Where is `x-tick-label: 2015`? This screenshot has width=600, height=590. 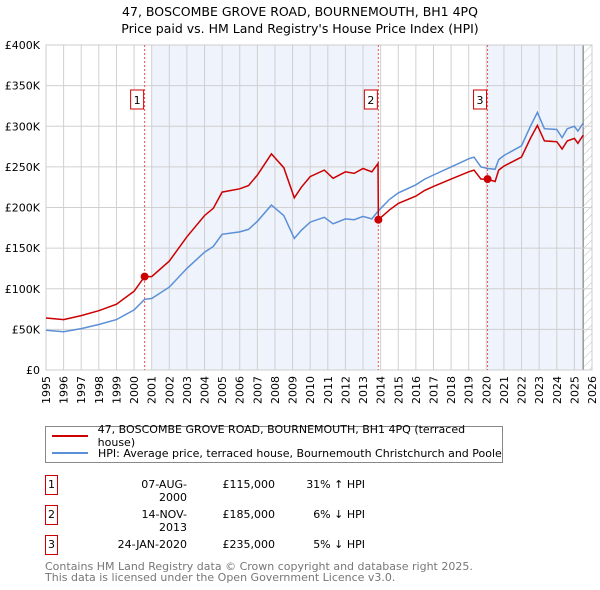
x-tick-label: 2015 is located at coordinates (398, 390).